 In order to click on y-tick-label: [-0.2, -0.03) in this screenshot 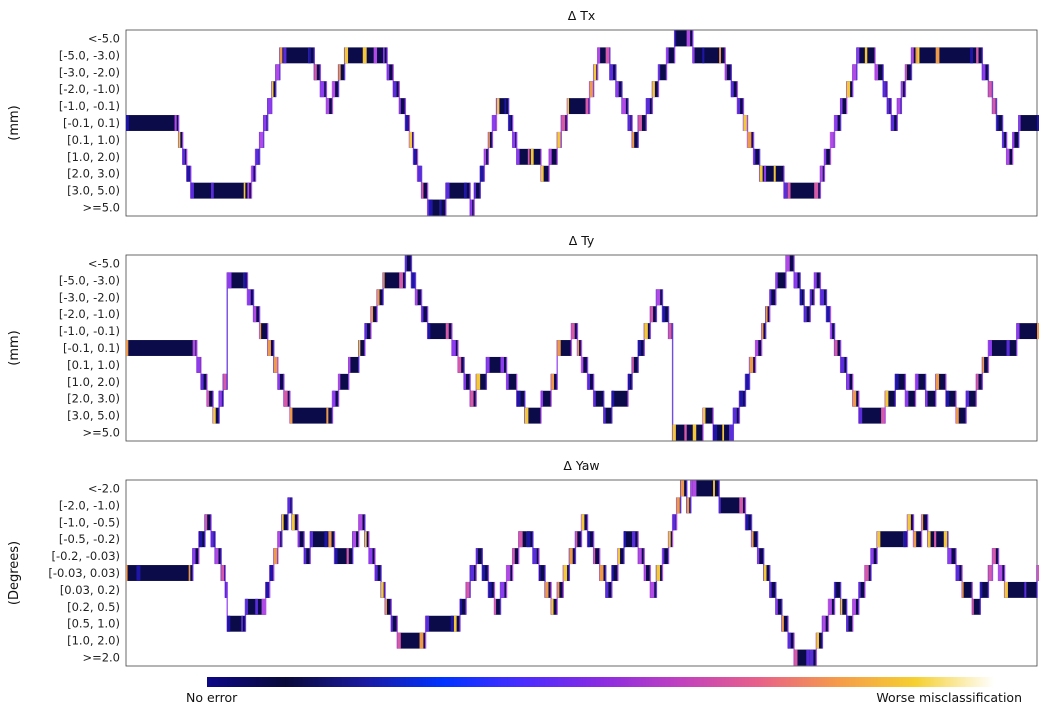, I will do `click(86, 556)`.